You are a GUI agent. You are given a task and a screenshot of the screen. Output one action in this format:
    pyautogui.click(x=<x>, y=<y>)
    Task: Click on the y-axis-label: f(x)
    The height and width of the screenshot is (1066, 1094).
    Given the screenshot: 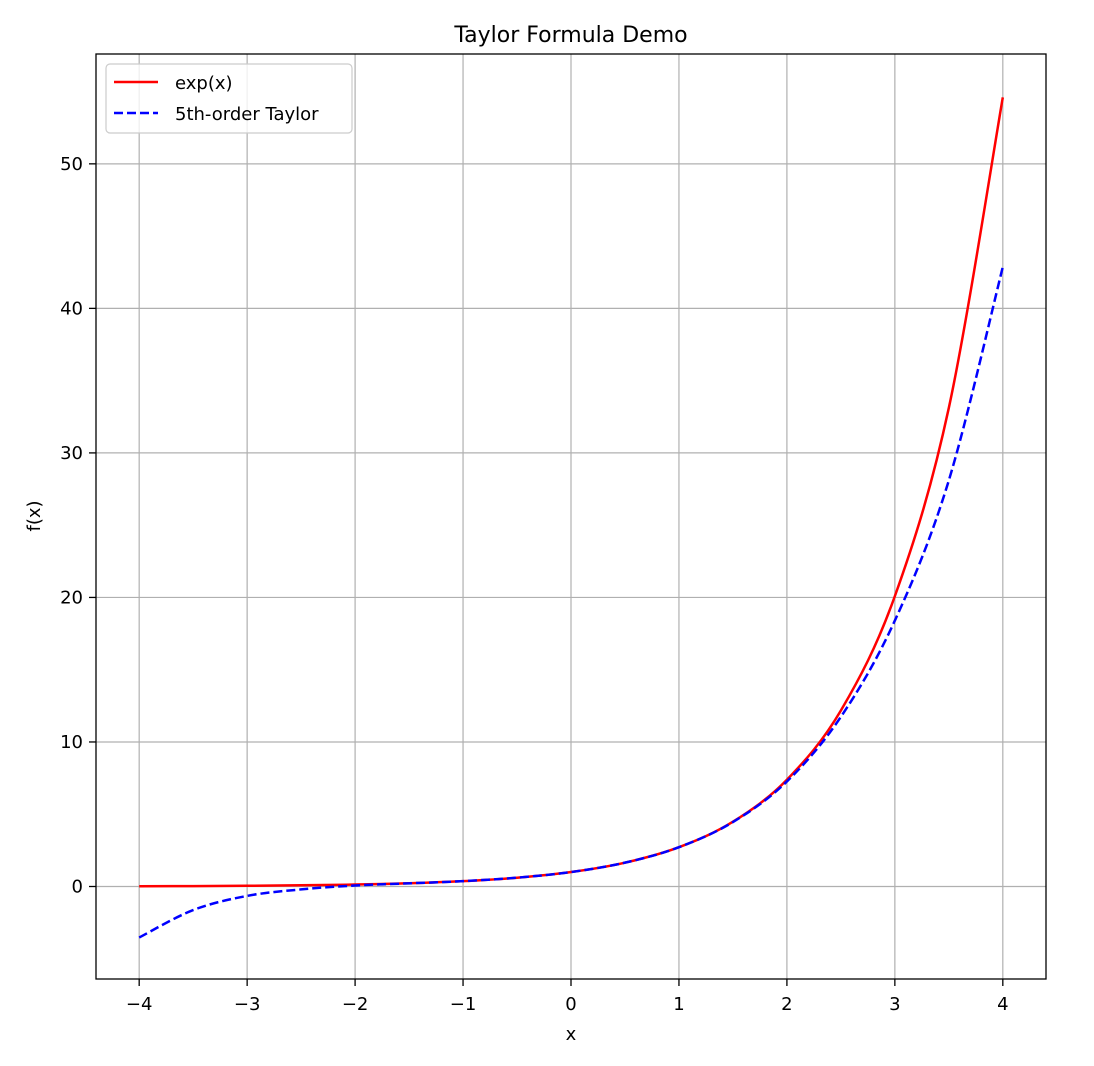 What is the action you would take?
    pyautogui.click(x=34, y=515)
    